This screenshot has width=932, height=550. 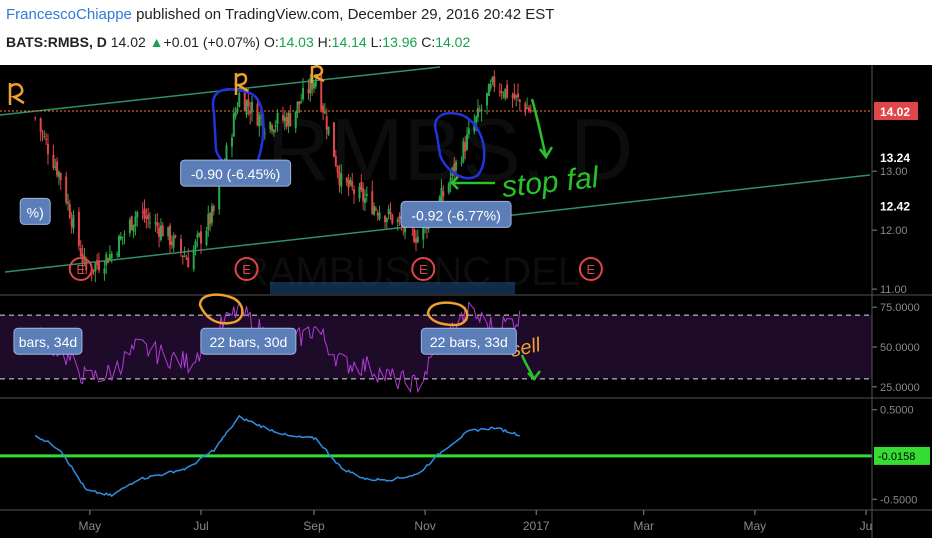 What do you see at coordinates (469, 342) in the screenshot?
I see `callout-text-stoch-2: 22 bars, 33d` at bounding box center [469, 342].